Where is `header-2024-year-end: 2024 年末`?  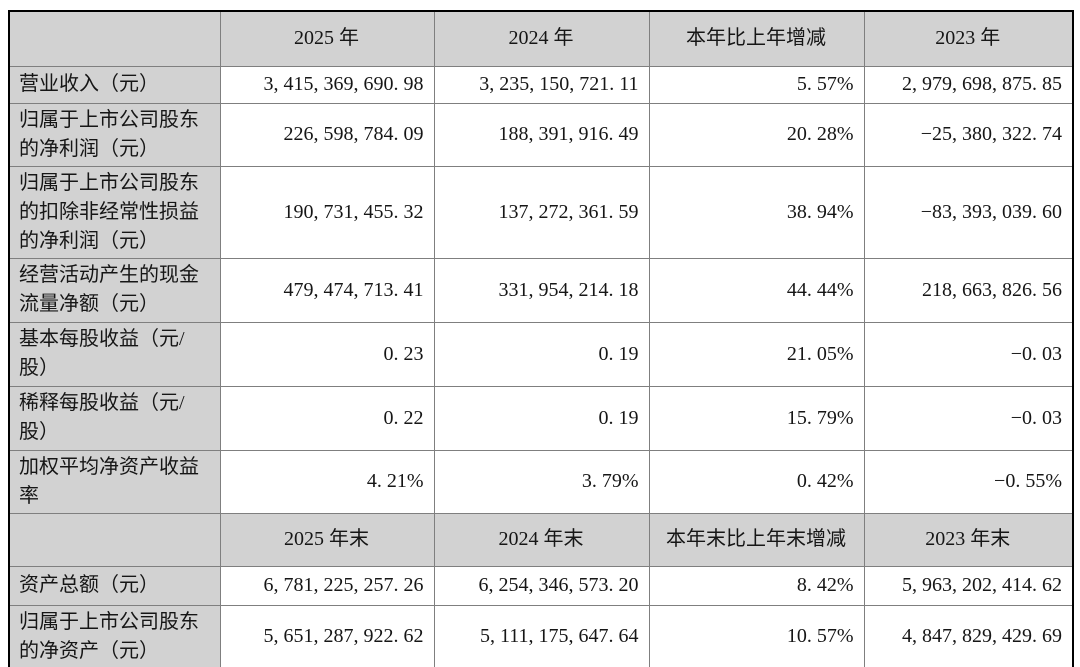
header-2024-year-end: 2024 年末 is located at coordinates (541, 539).